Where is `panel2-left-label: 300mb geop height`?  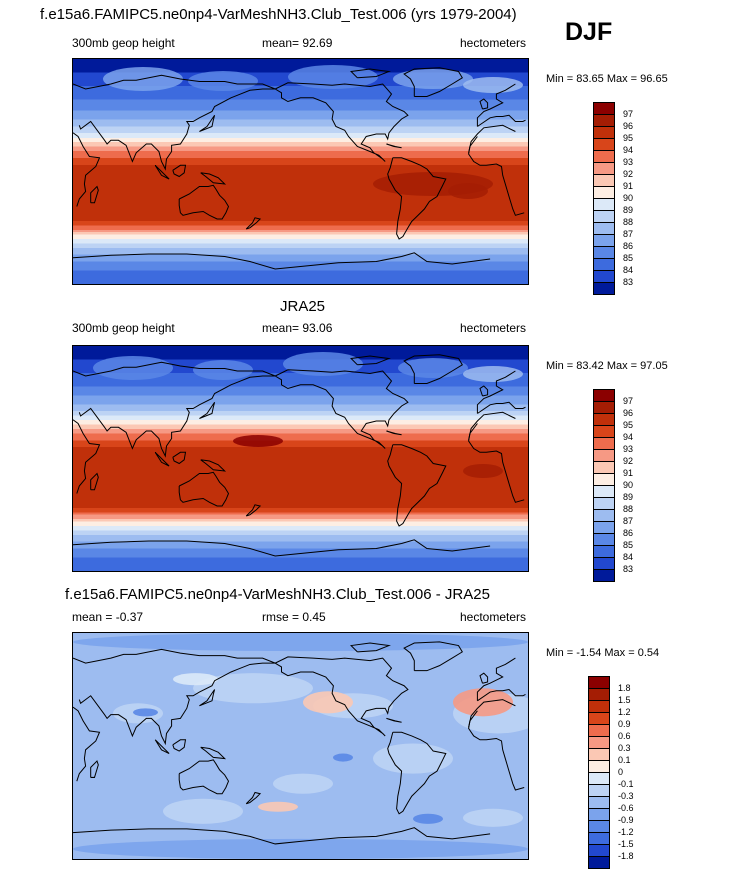
panel2-left-label: 300mb geop height is located at coordinates (123, 328).